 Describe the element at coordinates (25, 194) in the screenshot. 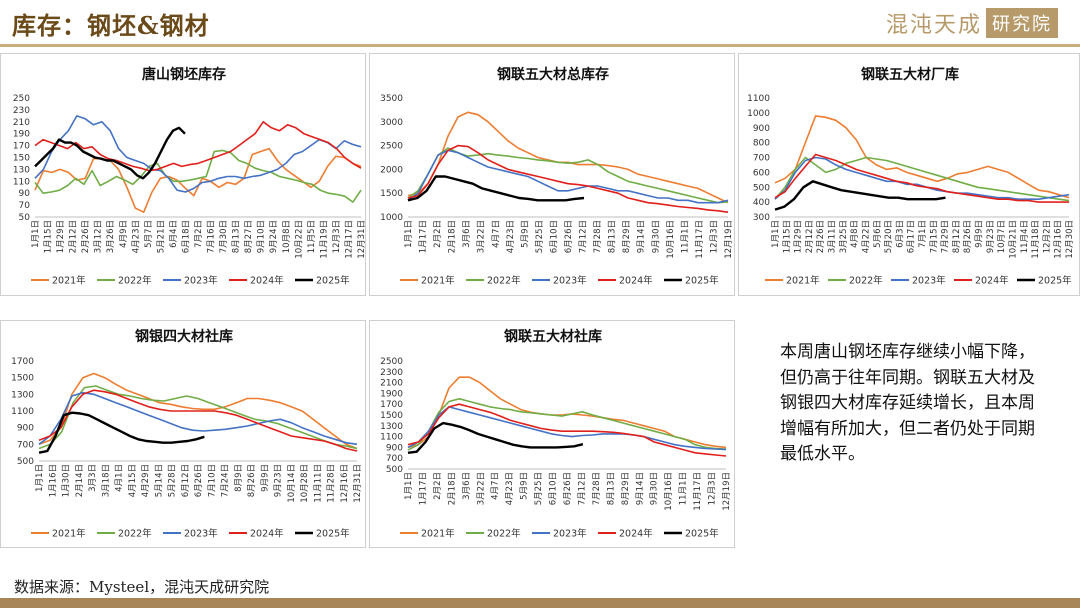

I see `y-tick-label: 90` at that location.